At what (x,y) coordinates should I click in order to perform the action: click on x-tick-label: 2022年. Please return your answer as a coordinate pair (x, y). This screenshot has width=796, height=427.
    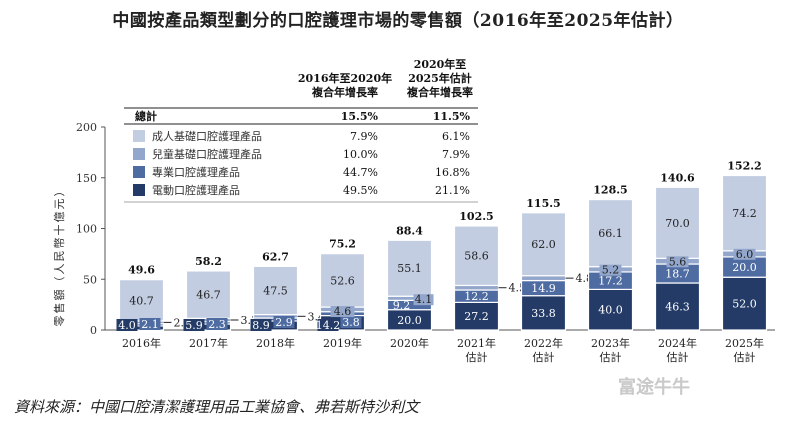
    Looking at the image, I should click on (543, 343).